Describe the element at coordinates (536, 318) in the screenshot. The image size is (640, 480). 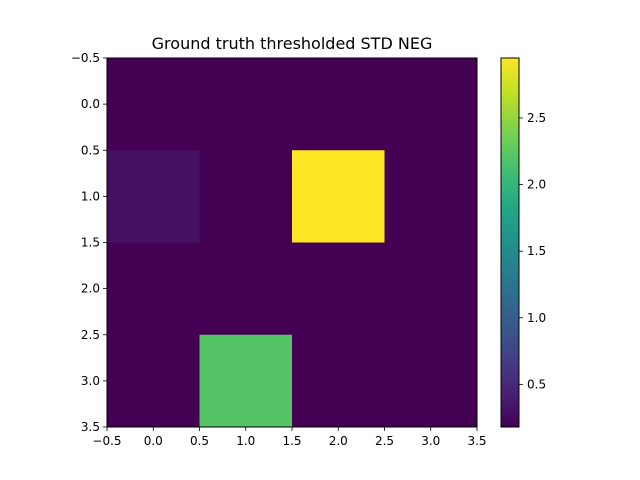
I see `colorbar-tick-label: 1.0` at that location.